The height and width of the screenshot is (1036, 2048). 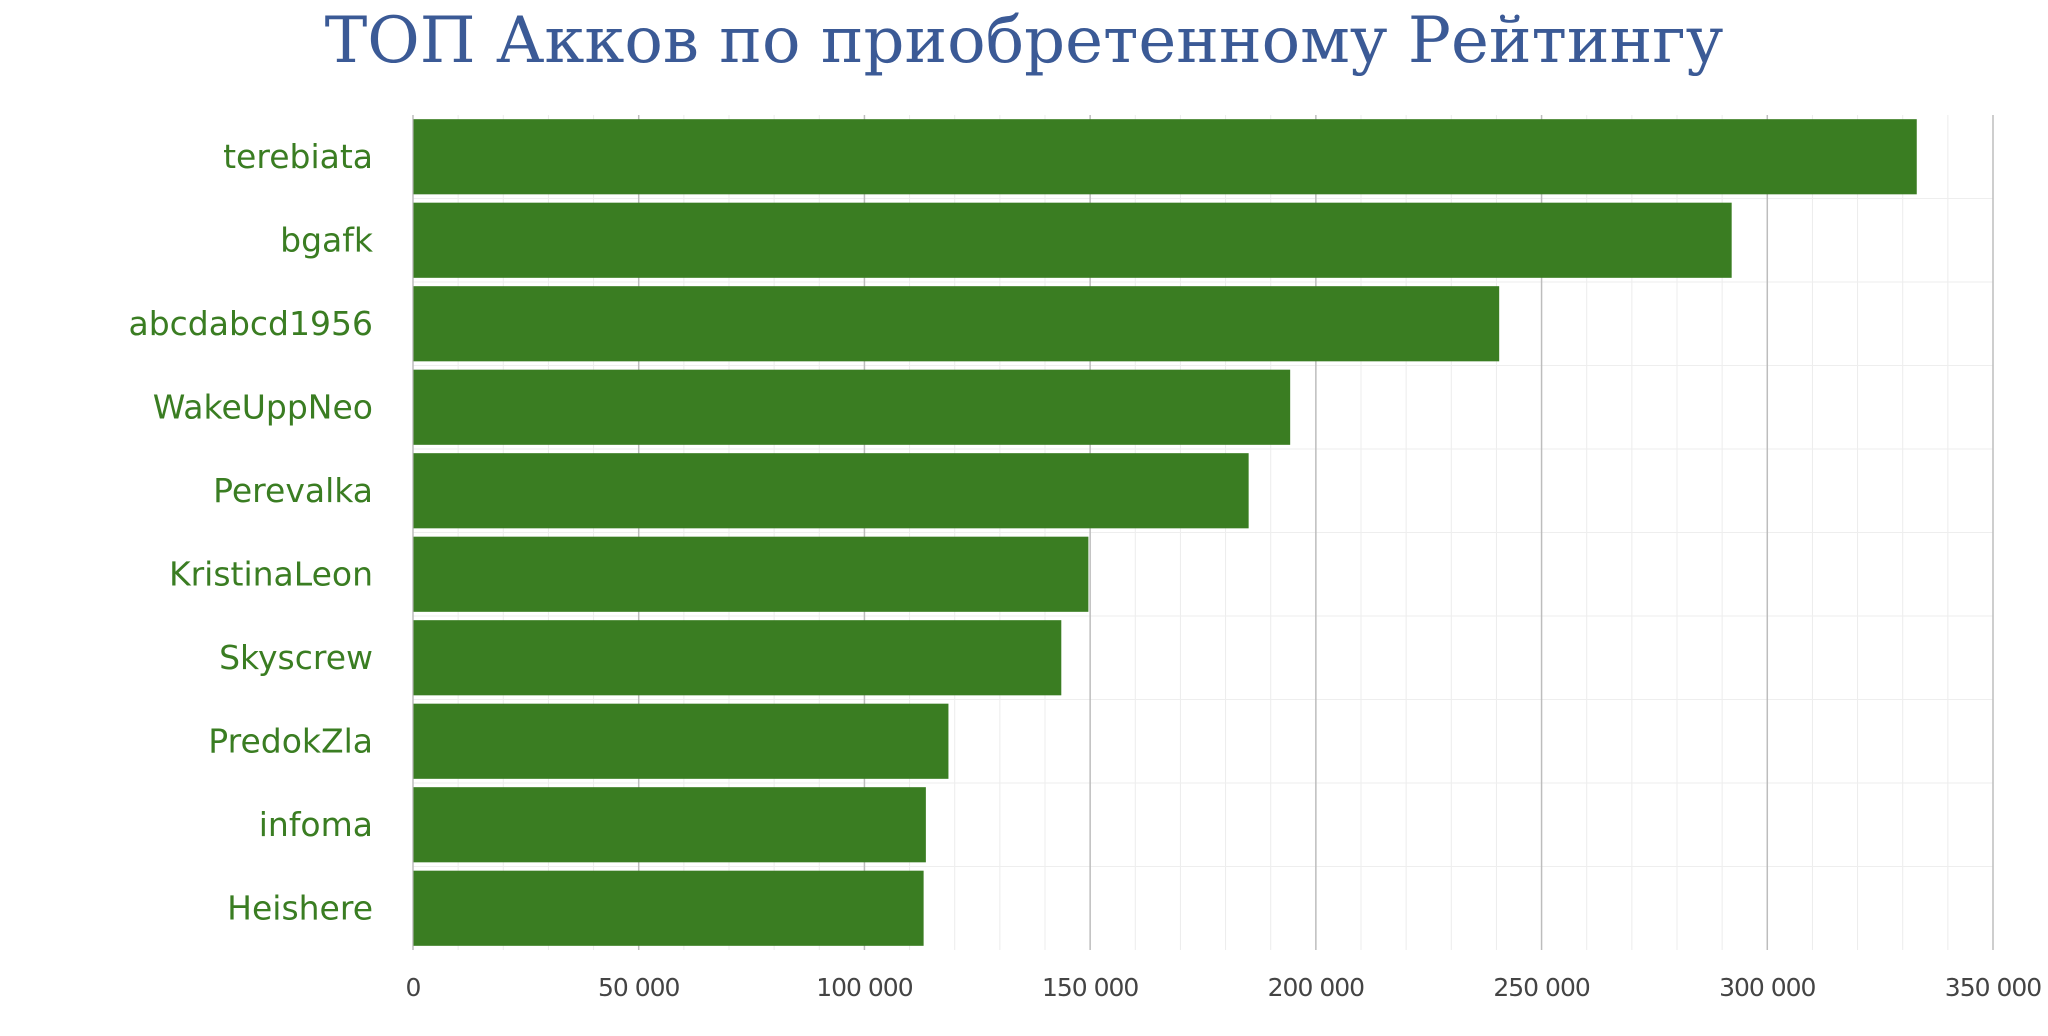 What do you see at coordinates (263, 406) in the screenshot?
I see `category-label: WakeUppNeo` at bounding box center [263, 406].